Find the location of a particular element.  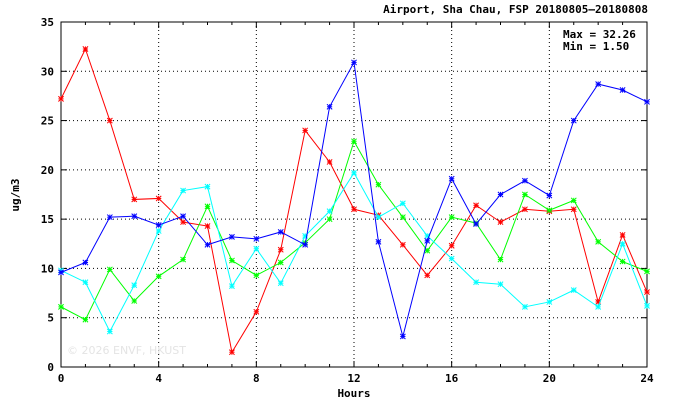

x-tick-label: 12 is located at coordinates (353, 378).